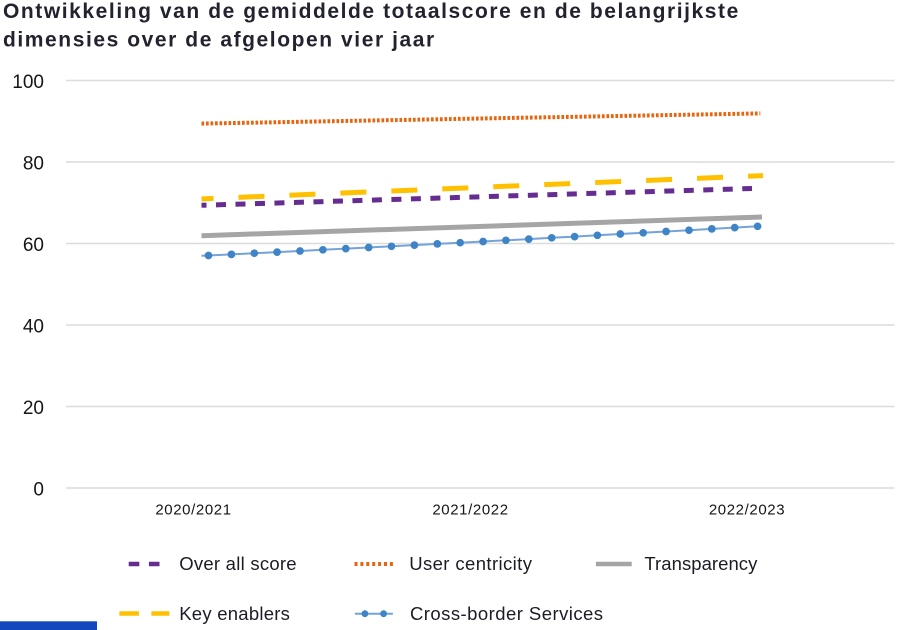  I want to click on svg-text: 2020/2021, so click(193, 510).